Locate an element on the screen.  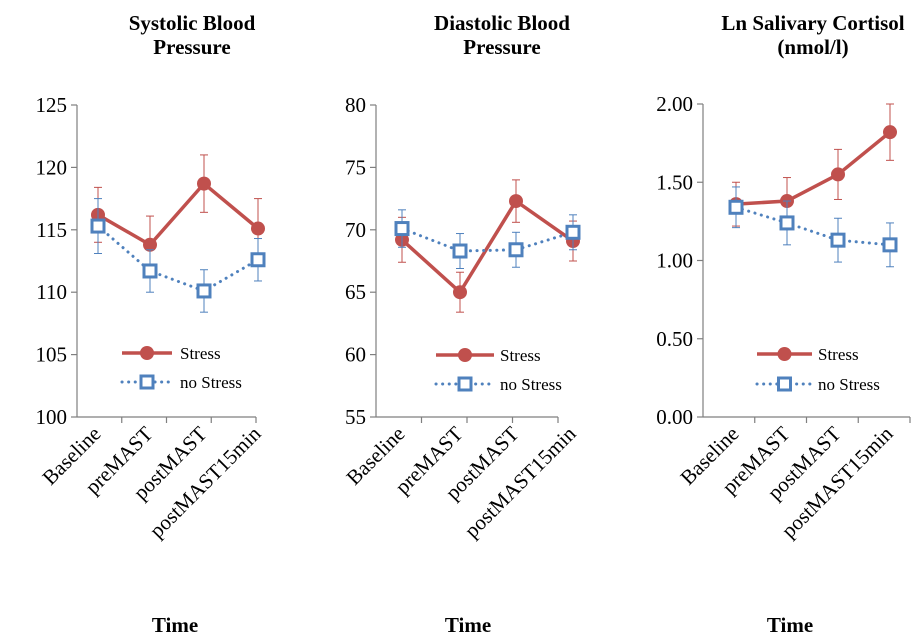
chart-title: Ln Salivary Cortisol (nmol/l) is located at coordinates (812, 35).